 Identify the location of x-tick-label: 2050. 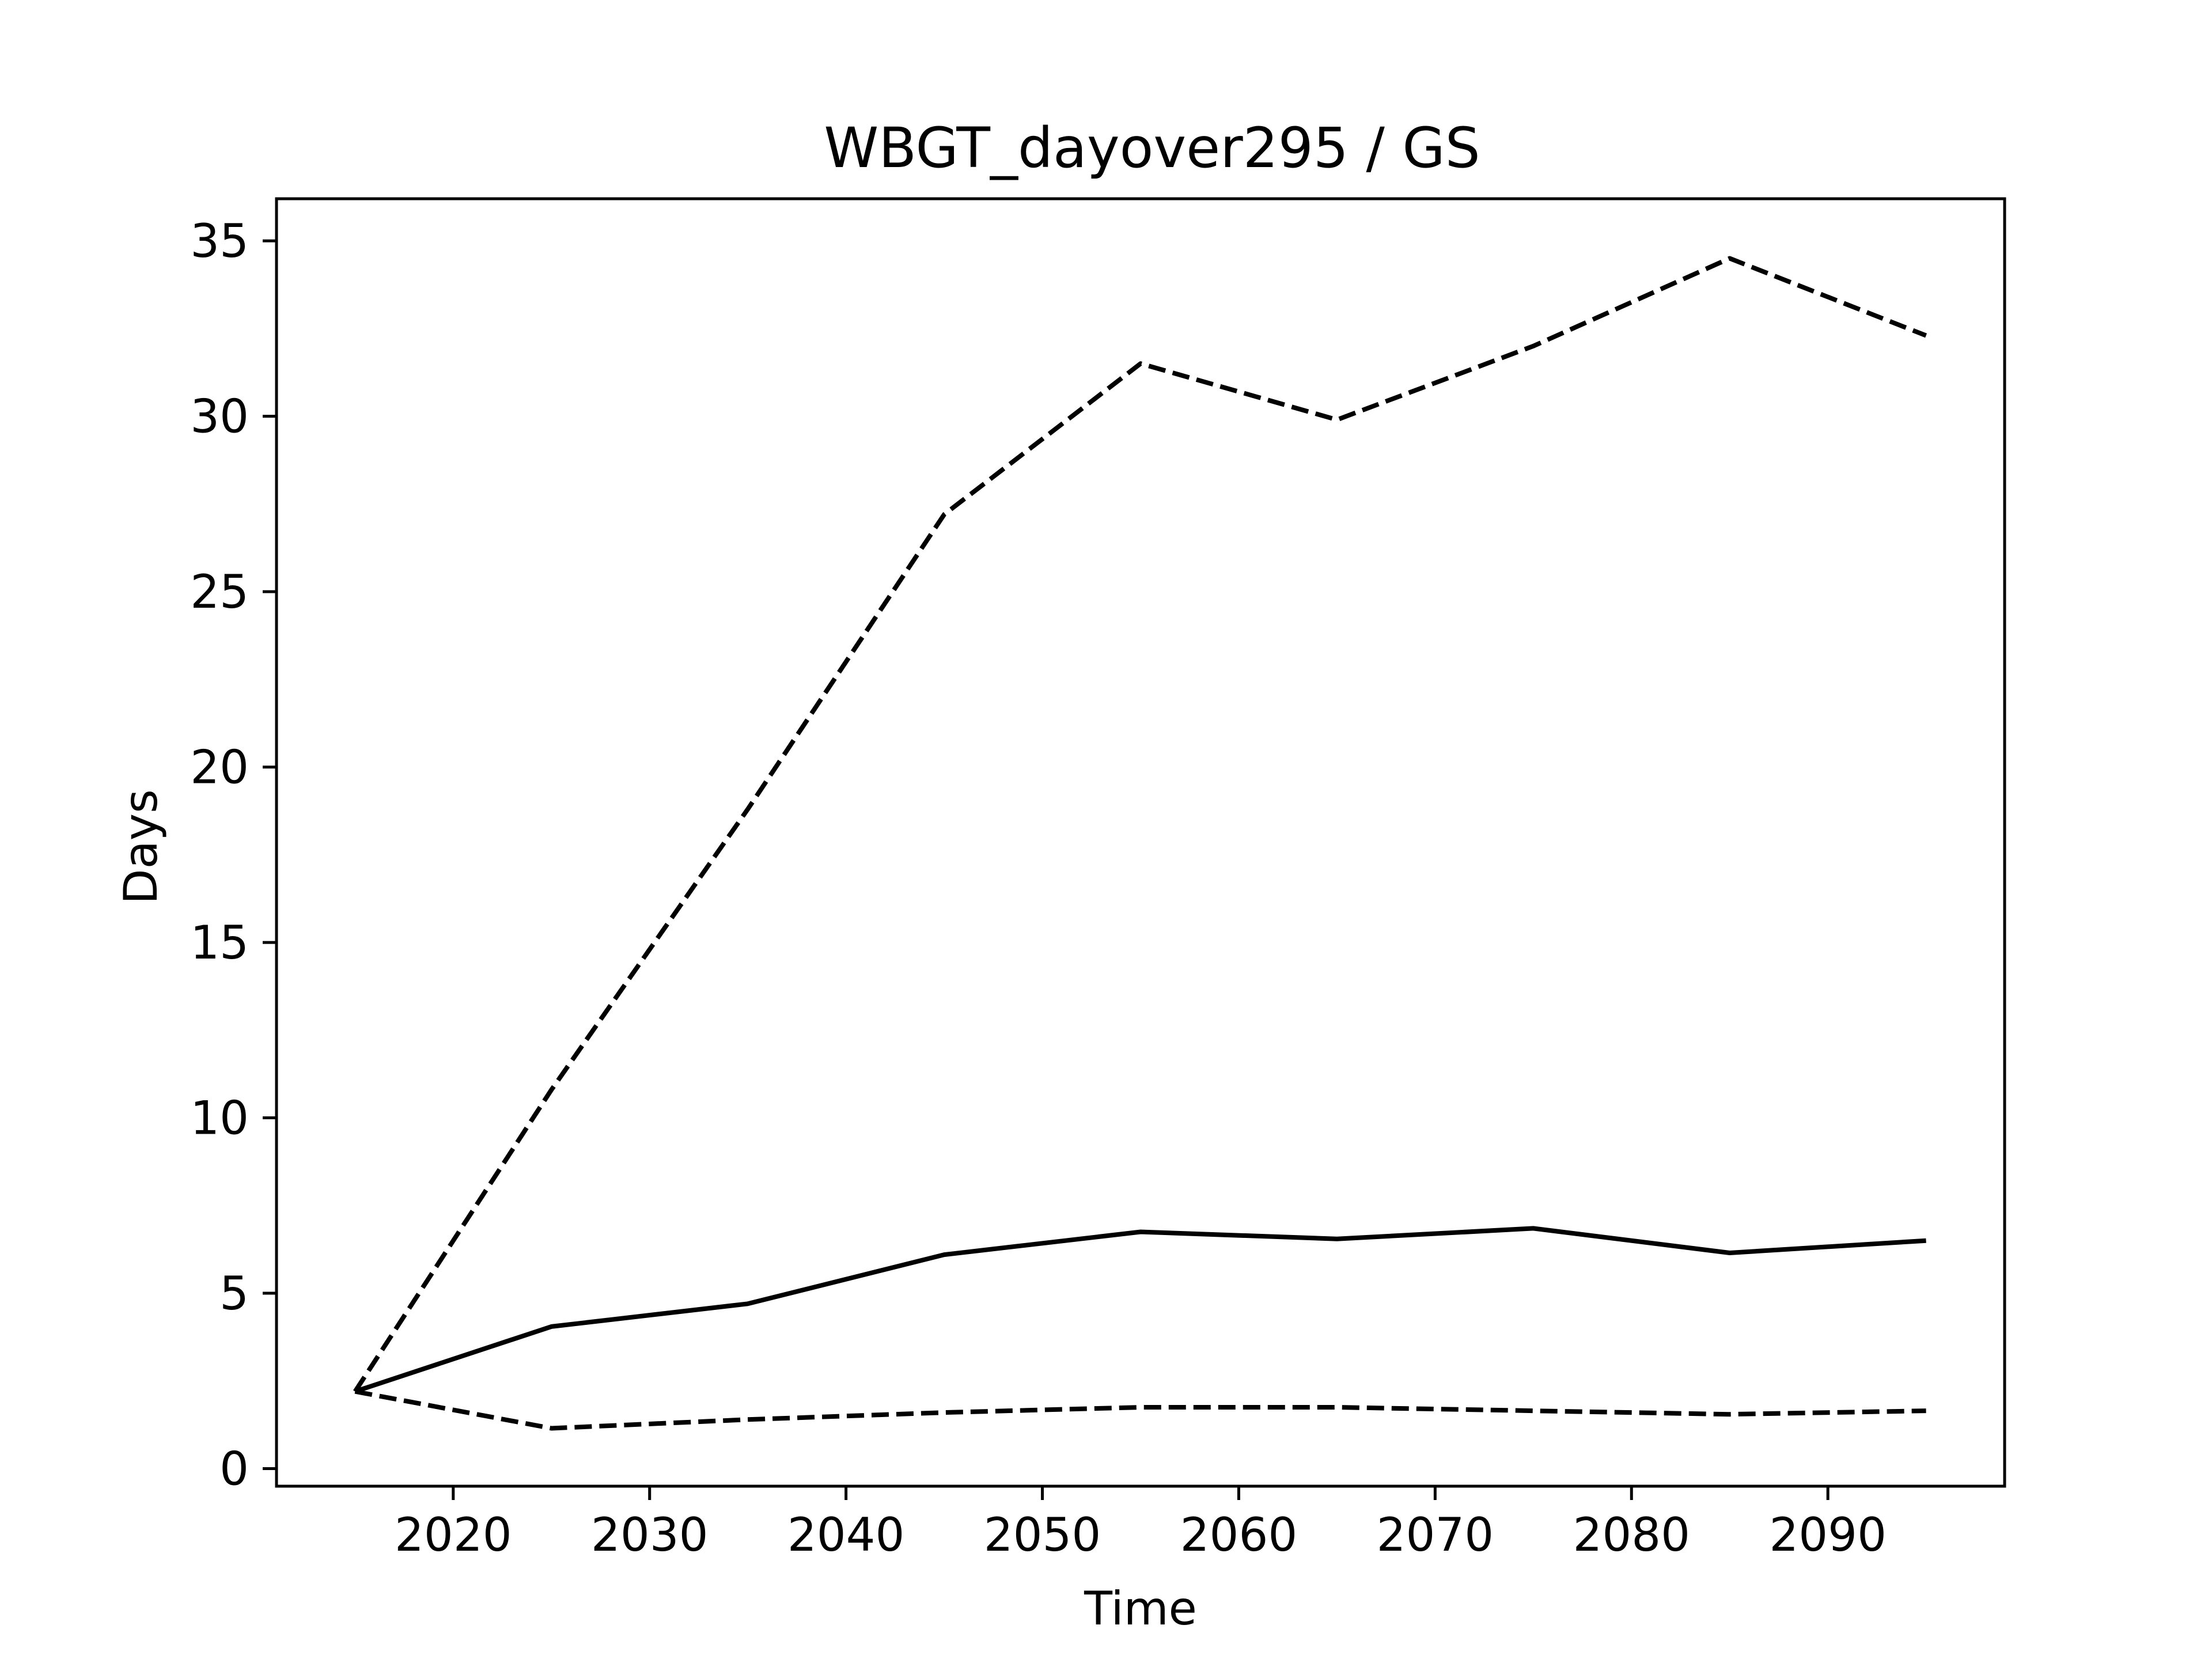
(1042, 1535).